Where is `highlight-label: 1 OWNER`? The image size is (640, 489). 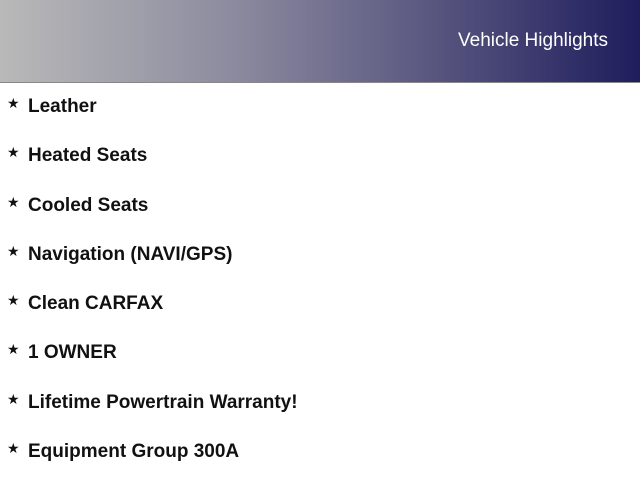 highlight-label: 1 OWNER is located at coordinates (72, 353).